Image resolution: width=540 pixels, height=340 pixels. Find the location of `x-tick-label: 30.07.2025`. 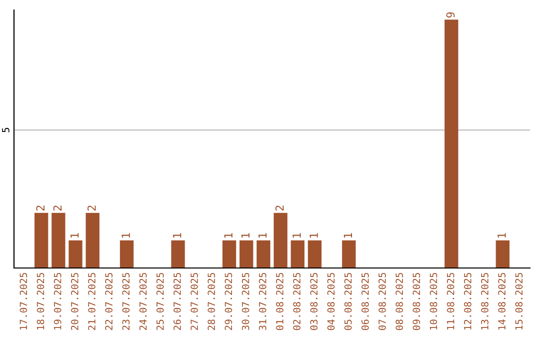

x-tick-label: 30.07.2025 is located at coordinates (246, 301).